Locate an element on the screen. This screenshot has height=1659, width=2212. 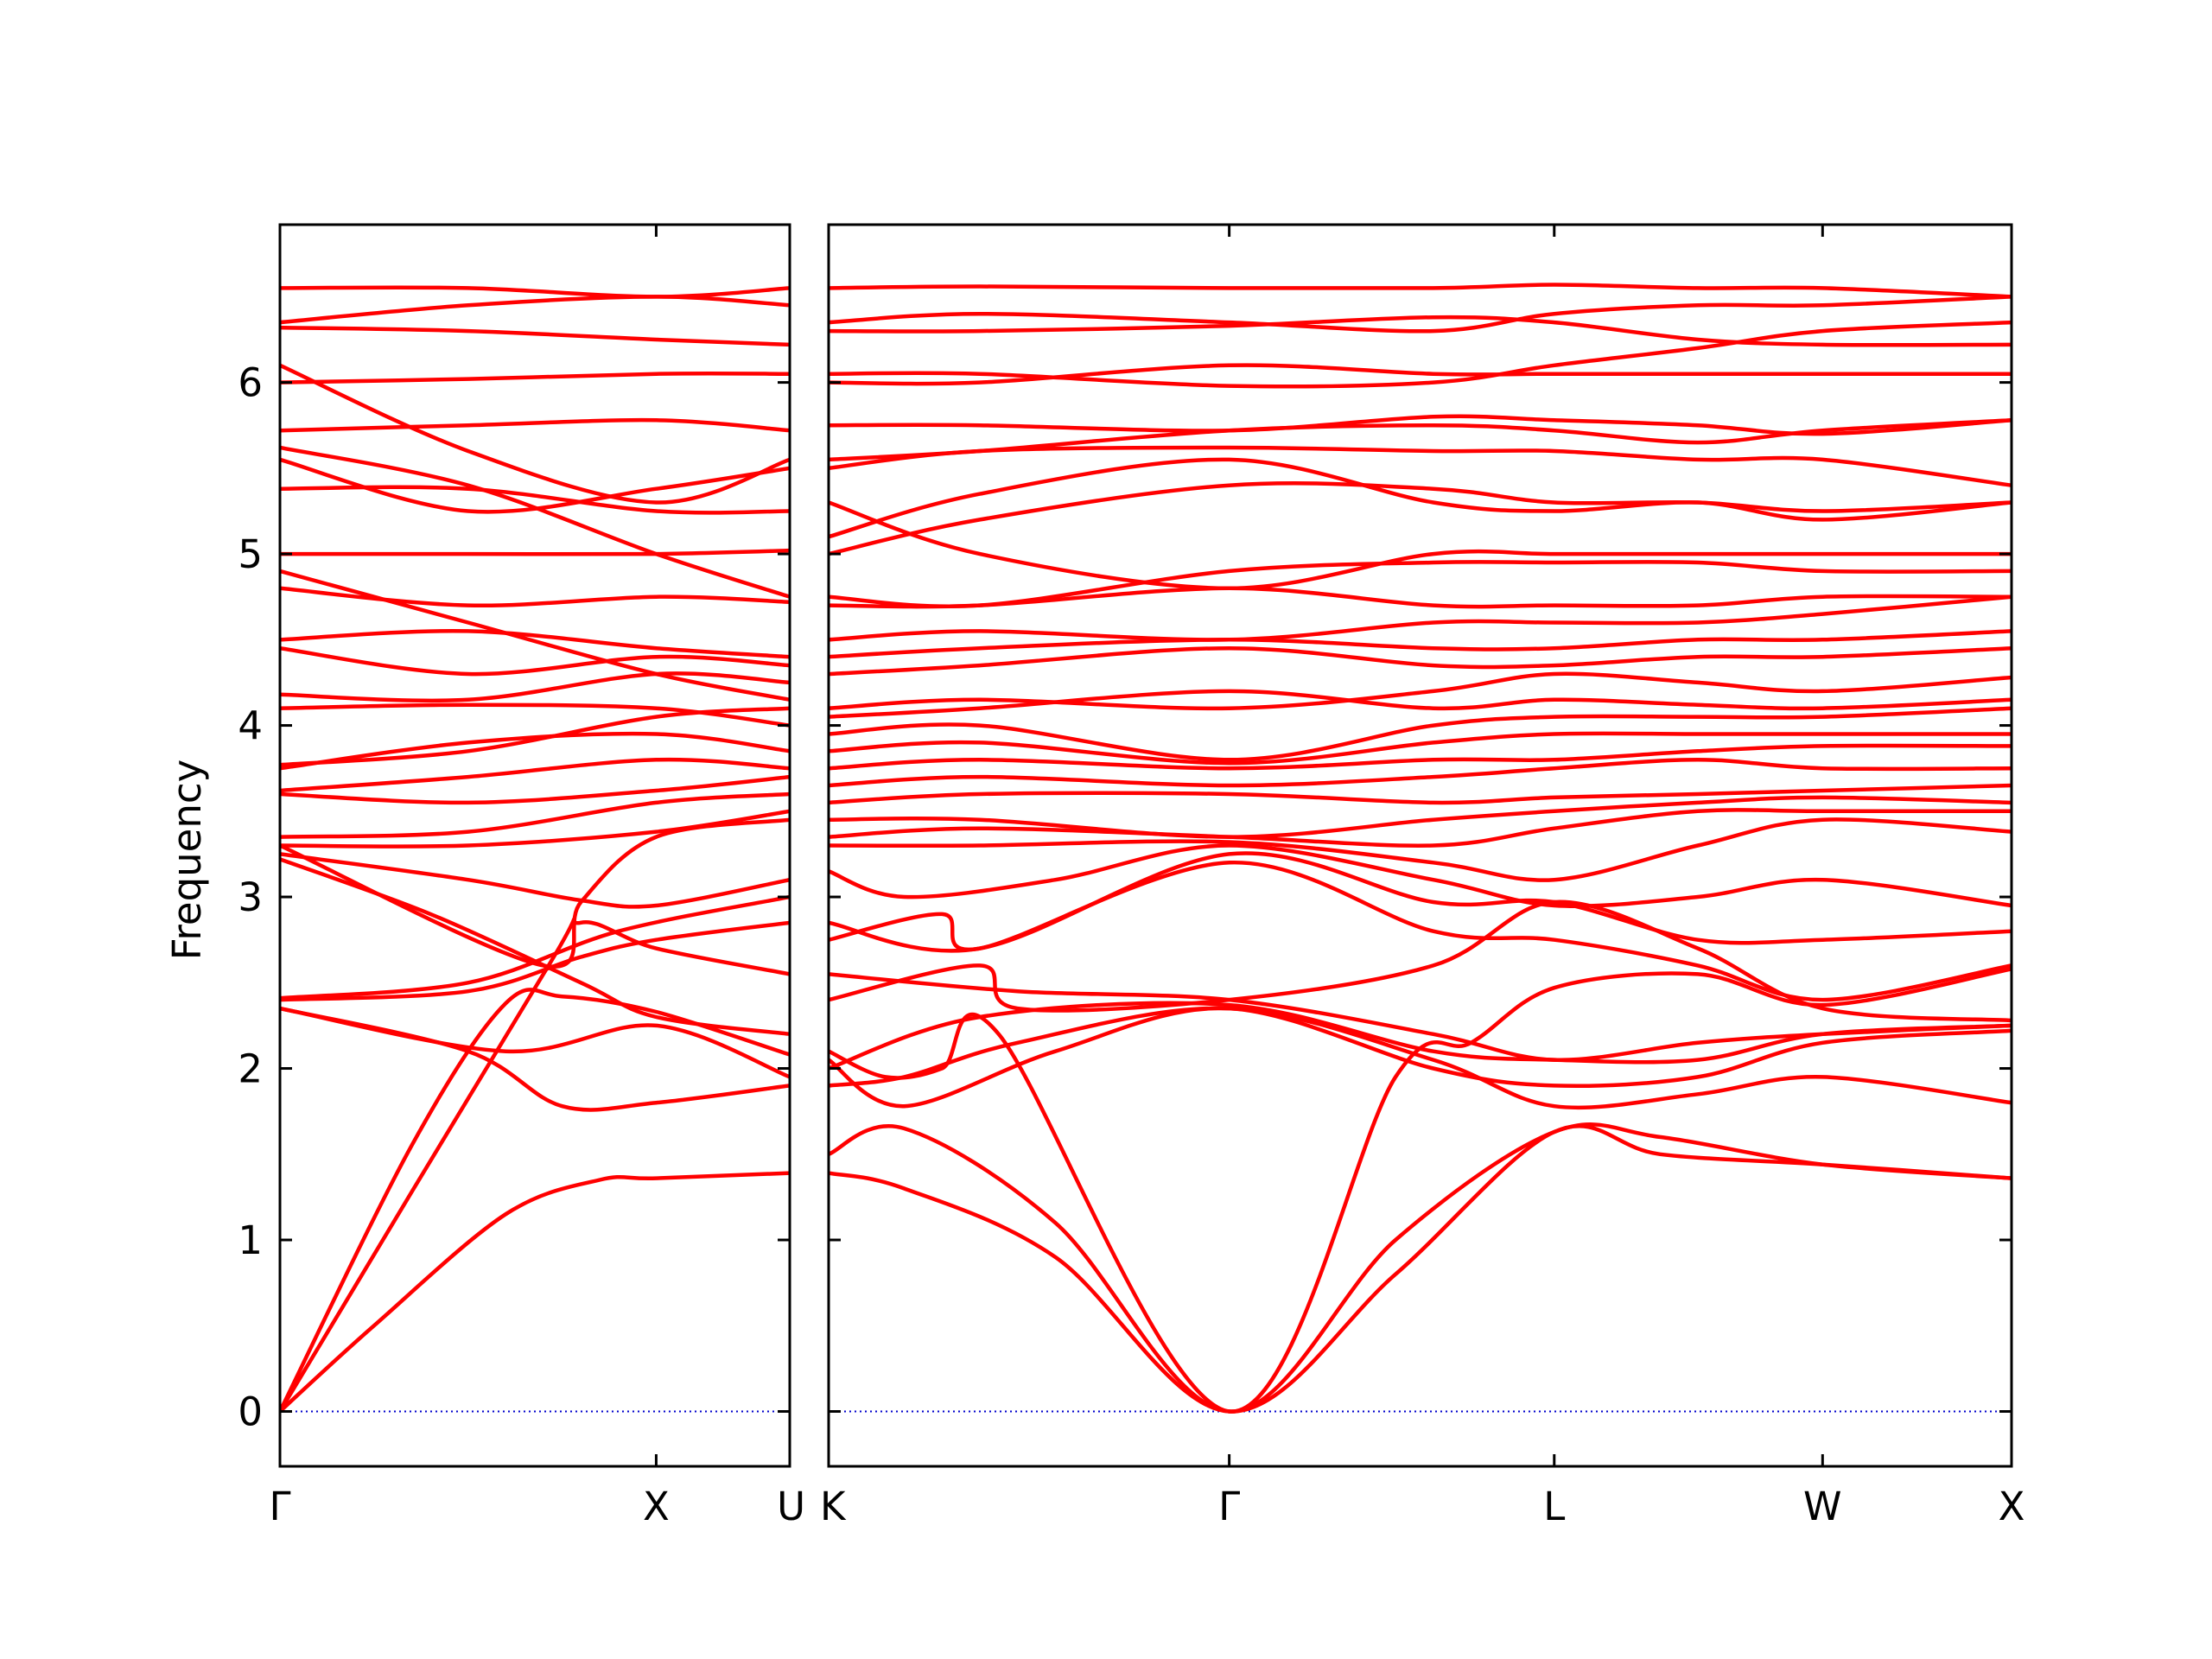
x-tick-label: U is located at coordinates (791, 1506).